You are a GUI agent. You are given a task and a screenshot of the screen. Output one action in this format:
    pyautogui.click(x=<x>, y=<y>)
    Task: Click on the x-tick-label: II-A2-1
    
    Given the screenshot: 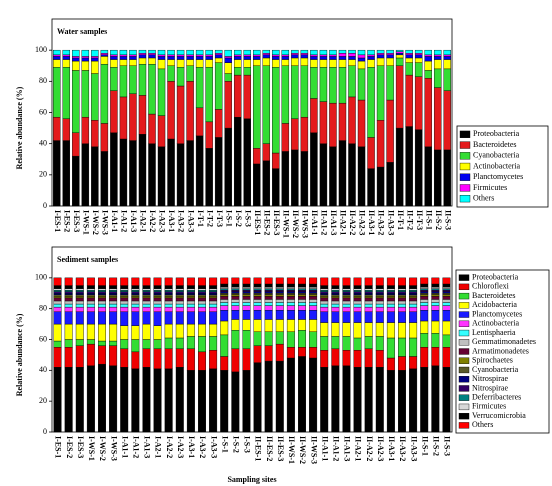 What is the action you would take?
    pyautogui.click(x=343, y=222)
    